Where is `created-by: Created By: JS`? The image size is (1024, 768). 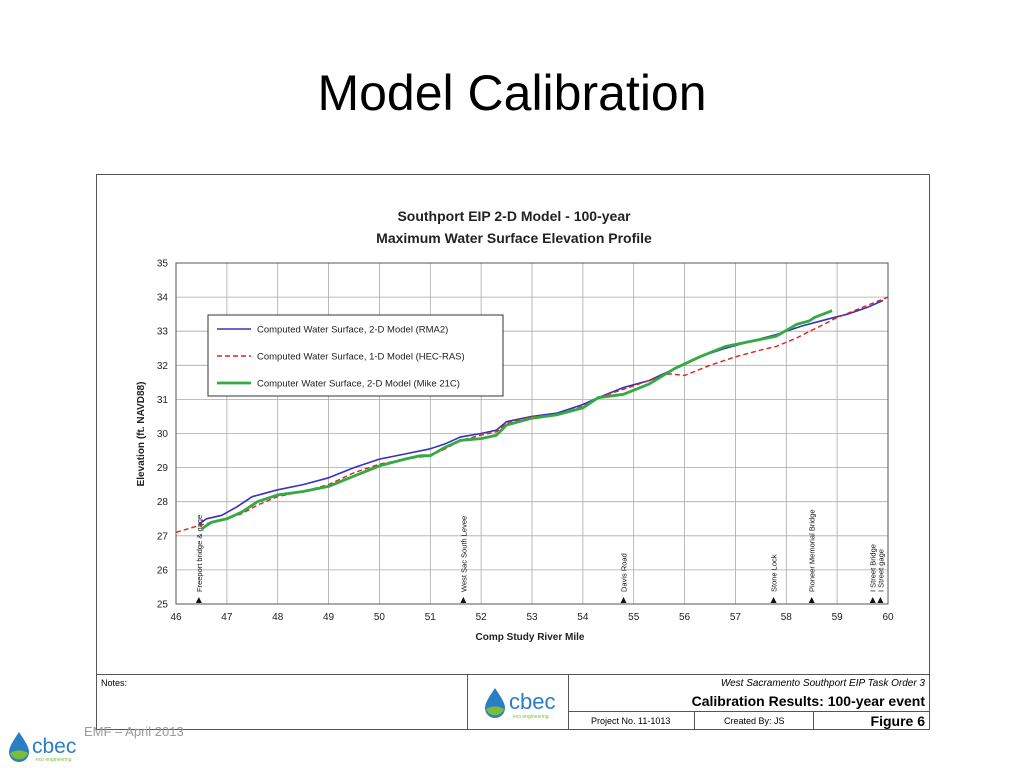
created-by: Created By: JS is located at coordinates (754, 721).